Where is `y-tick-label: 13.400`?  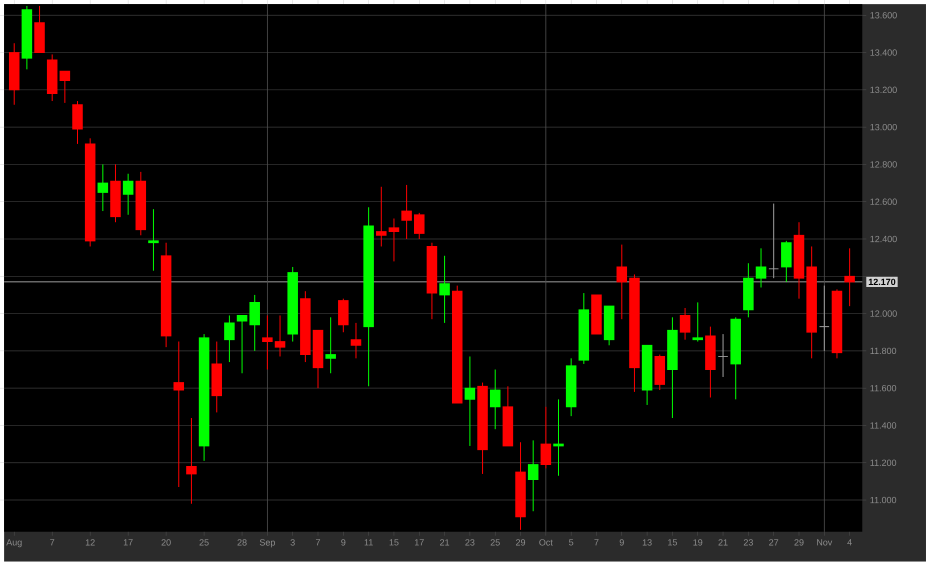 y-tick-label: 13.400 is located at coordinates (883, 53).